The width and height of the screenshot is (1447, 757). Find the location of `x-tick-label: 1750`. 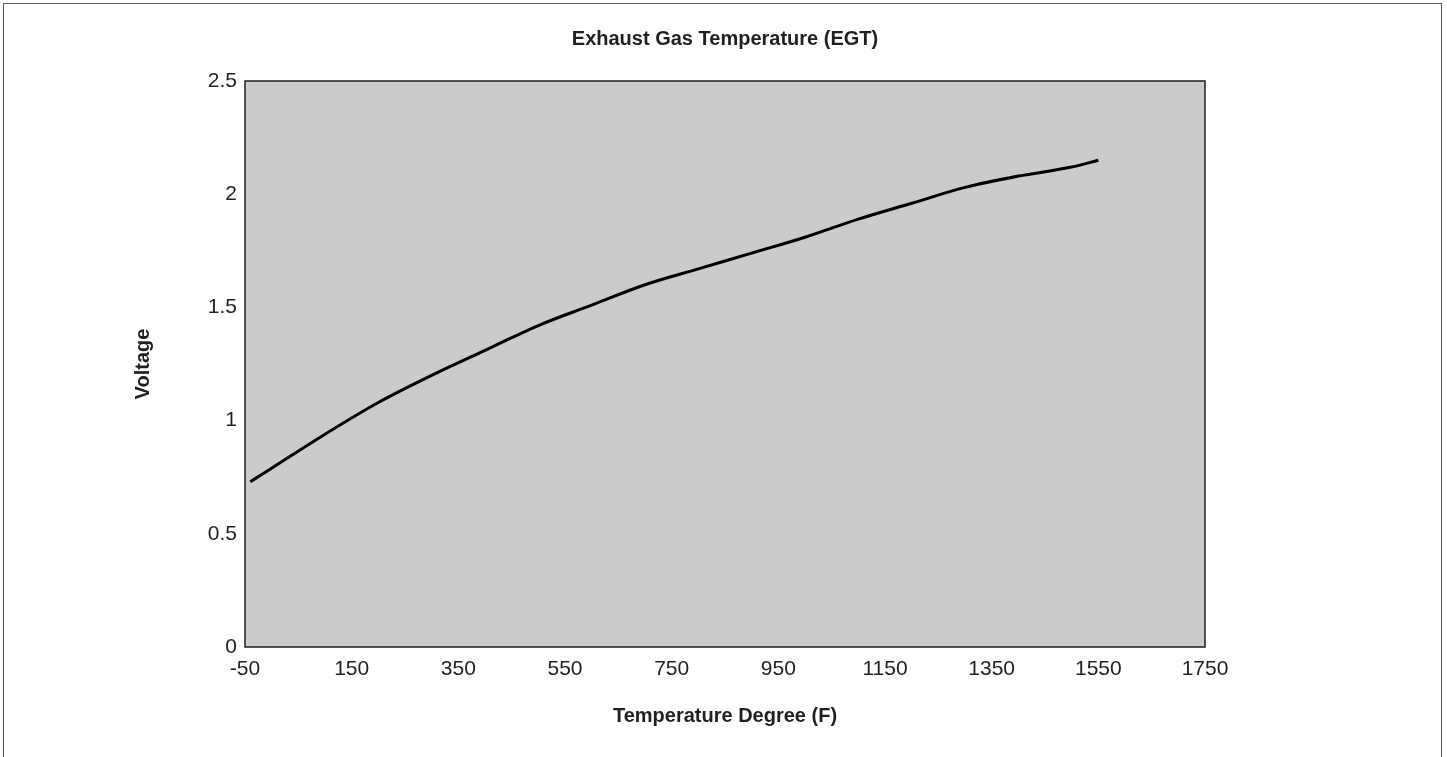

x-tick-label: 1750 is located at coordinates (1205, 668).